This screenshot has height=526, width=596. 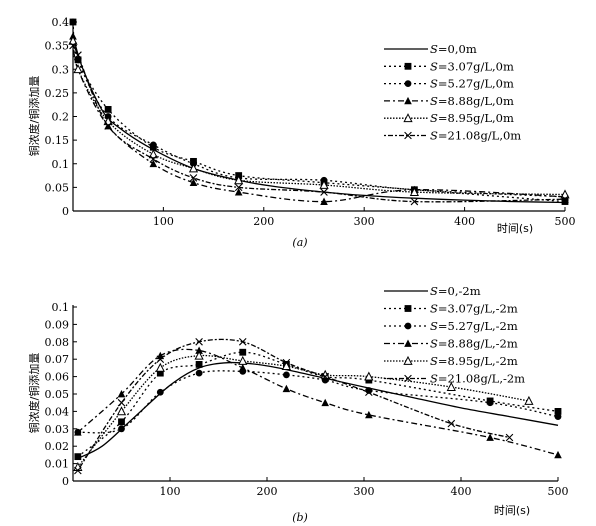 What do you see at coordinates (57, 464) in the screenshot?
I see `y-tick-label: 0.01` at bounding box center [57, 464].